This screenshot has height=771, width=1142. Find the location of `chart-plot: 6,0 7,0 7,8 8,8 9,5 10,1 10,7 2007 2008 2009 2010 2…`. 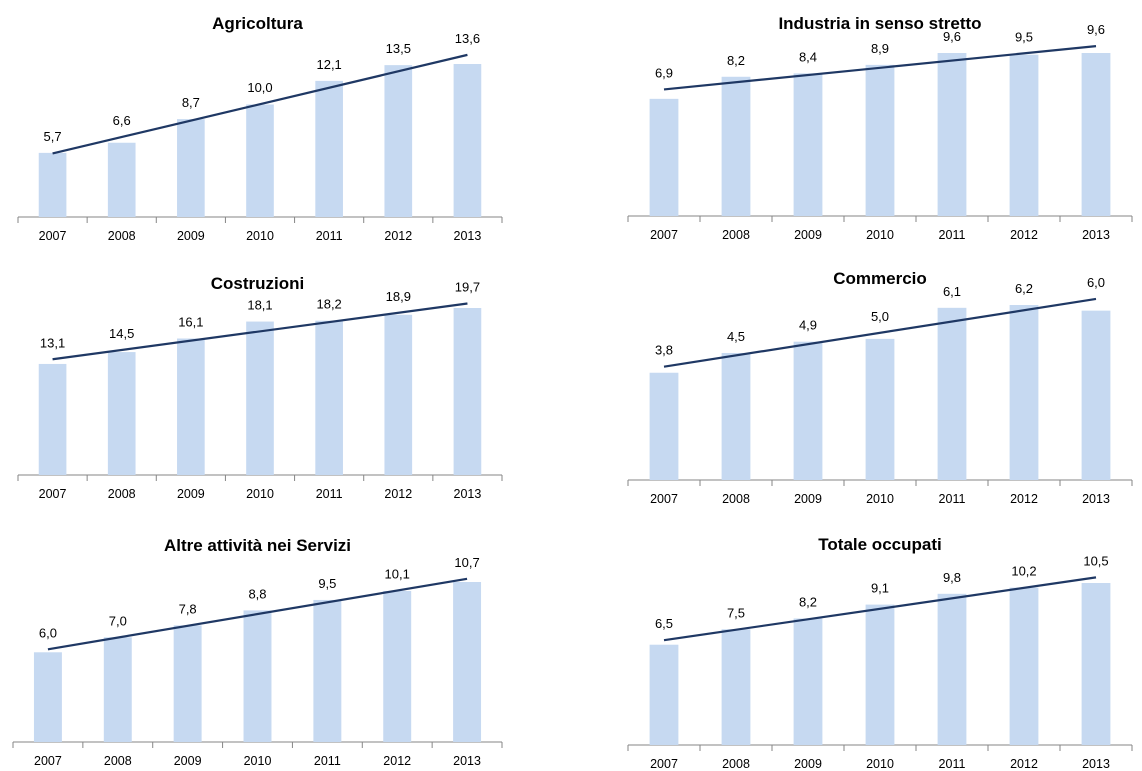

chart-plot: 6,0 7,0 7,8 8,8 9,5 10,1 10,7 2007 2008 2009 2010 2… is located at coordinates (257, 661).